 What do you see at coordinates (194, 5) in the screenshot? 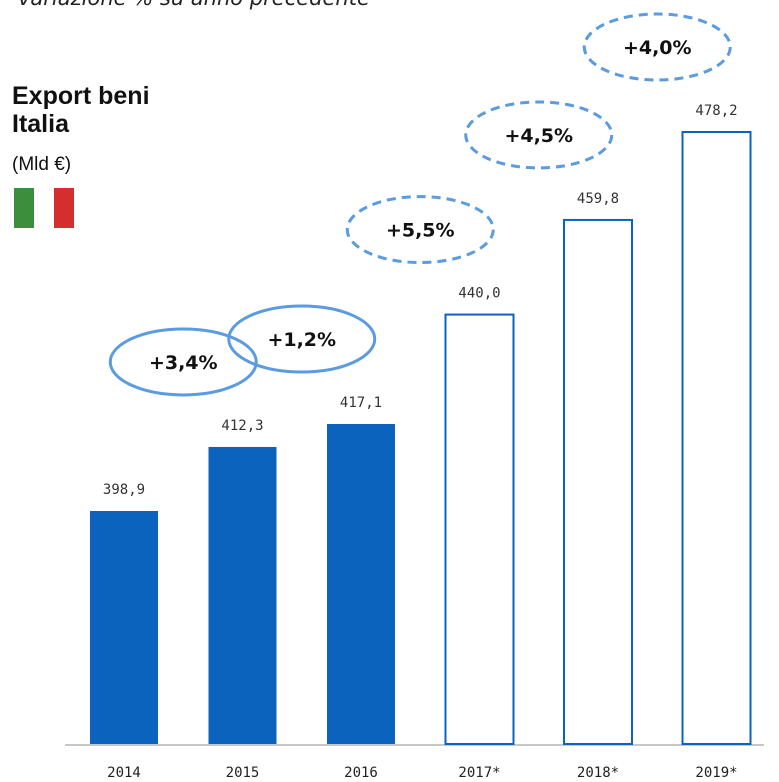
I see `chart-subtitle: variazione % su anno precedente` at bounding box center [194, 5].